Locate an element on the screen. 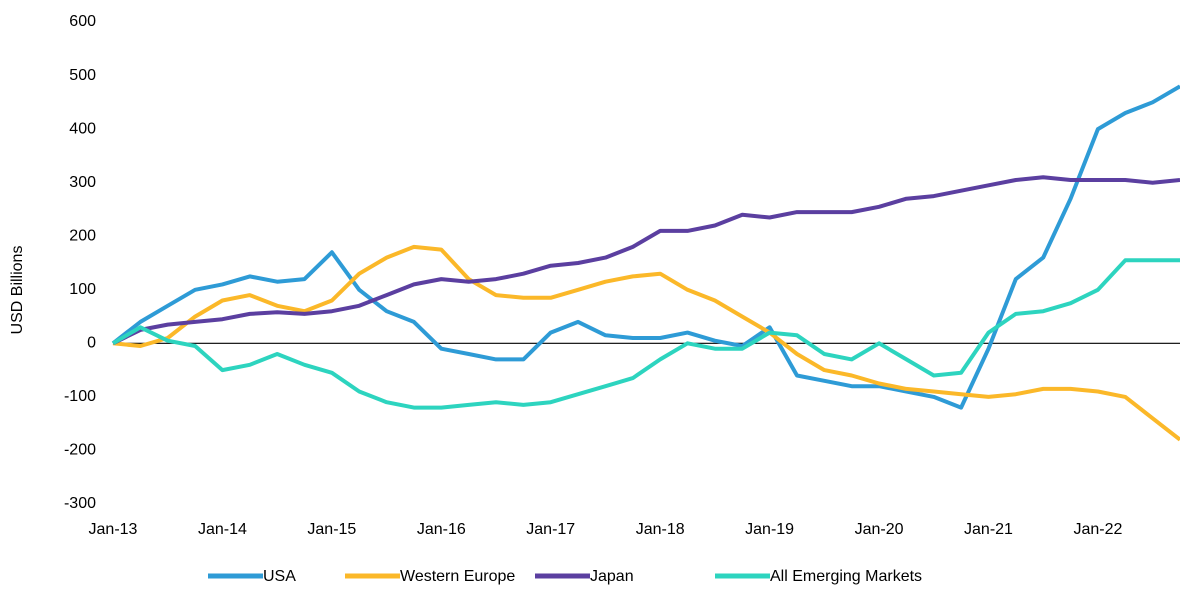 The height and width of the screenshot is (591, 1180). y-tick-label: 300 is located at coordinates (82, 182).